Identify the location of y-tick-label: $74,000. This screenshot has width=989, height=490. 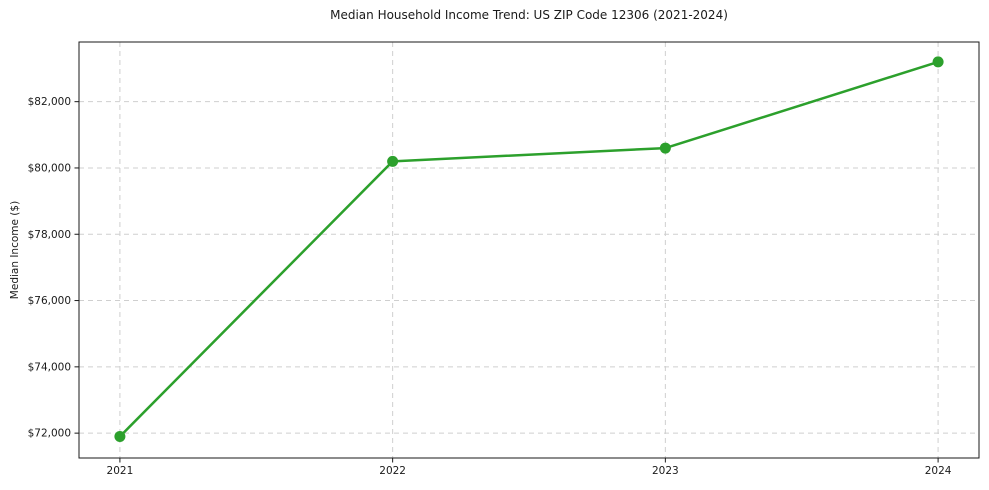
(49, 367).